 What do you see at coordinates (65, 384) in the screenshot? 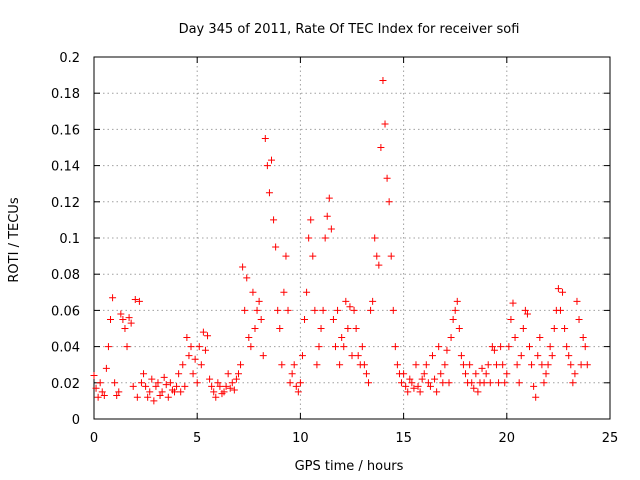
I see `y-tick-label: 0.02` at bounding box center [65, 384].